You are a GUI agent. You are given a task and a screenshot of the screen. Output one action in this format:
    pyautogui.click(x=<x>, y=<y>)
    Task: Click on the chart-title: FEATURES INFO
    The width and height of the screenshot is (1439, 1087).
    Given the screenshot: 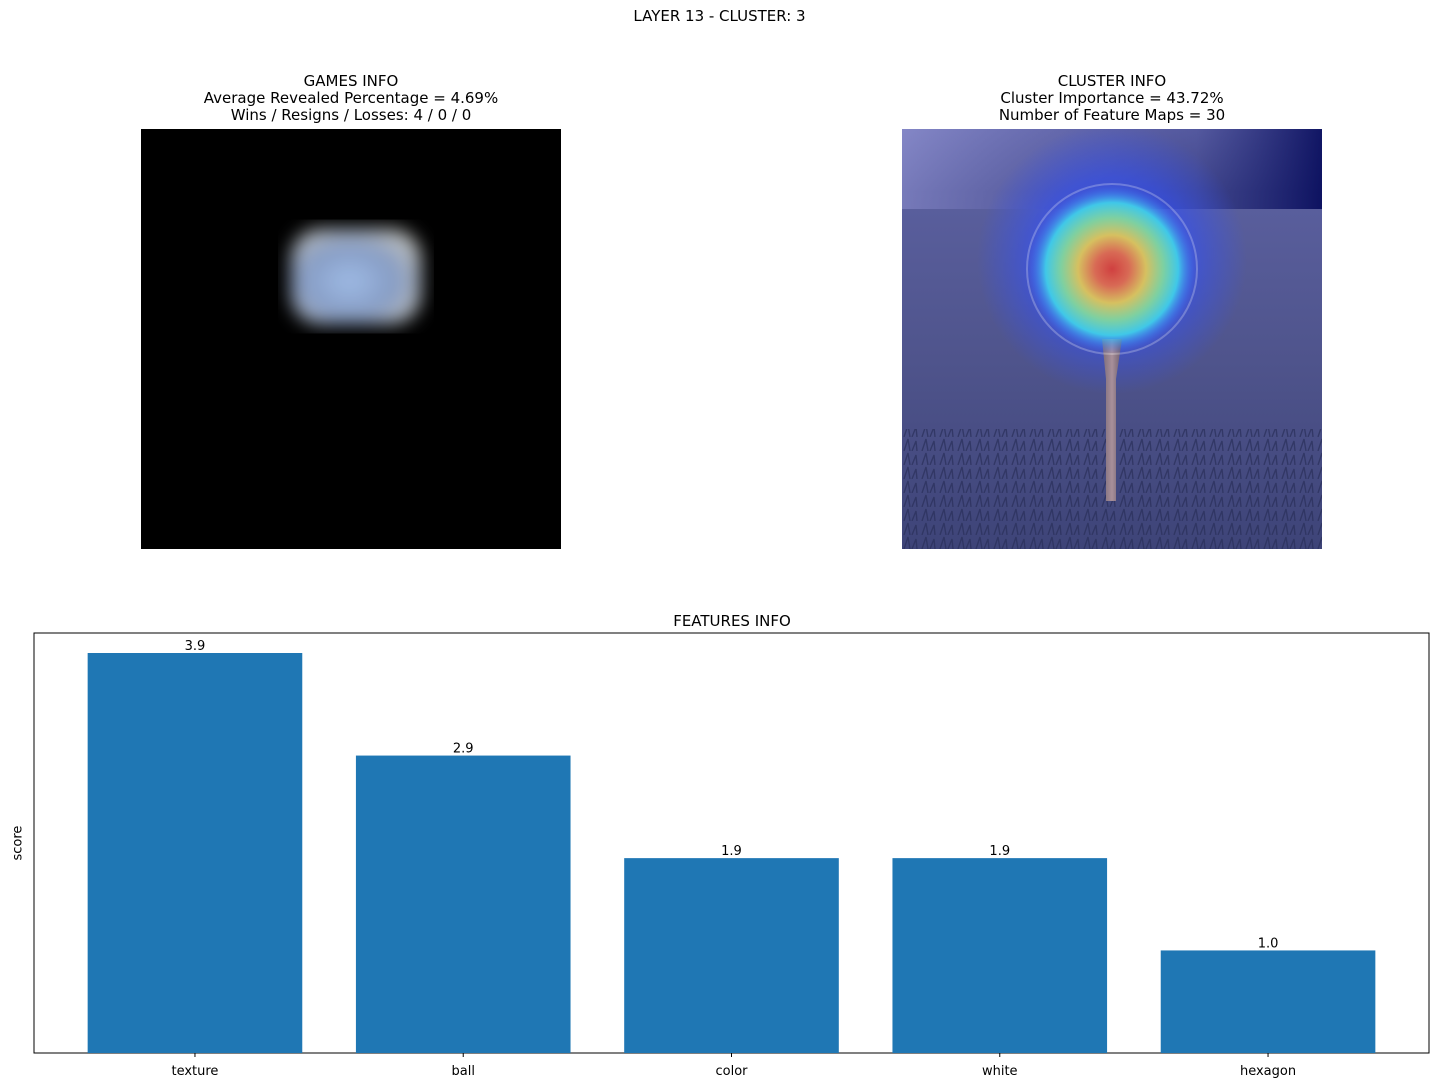 What is the action you would take?
    pyautogui.click(x=732, y=621)
    